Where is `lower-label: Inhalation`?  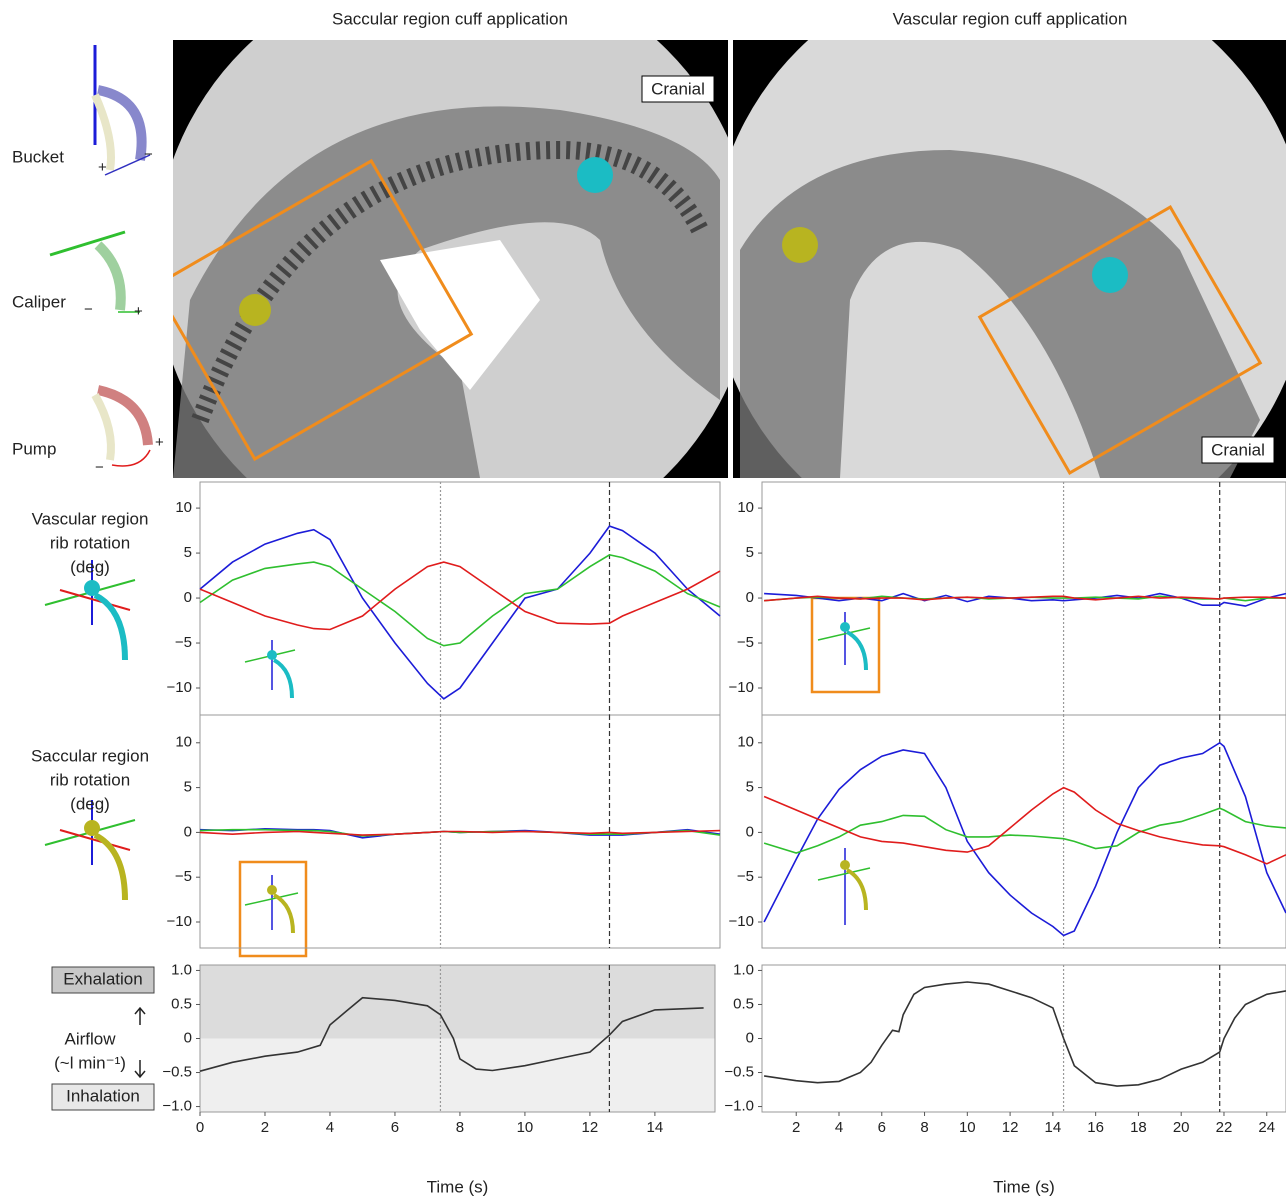 lower-label: Inhalation is located at coordinates (103, 1095).